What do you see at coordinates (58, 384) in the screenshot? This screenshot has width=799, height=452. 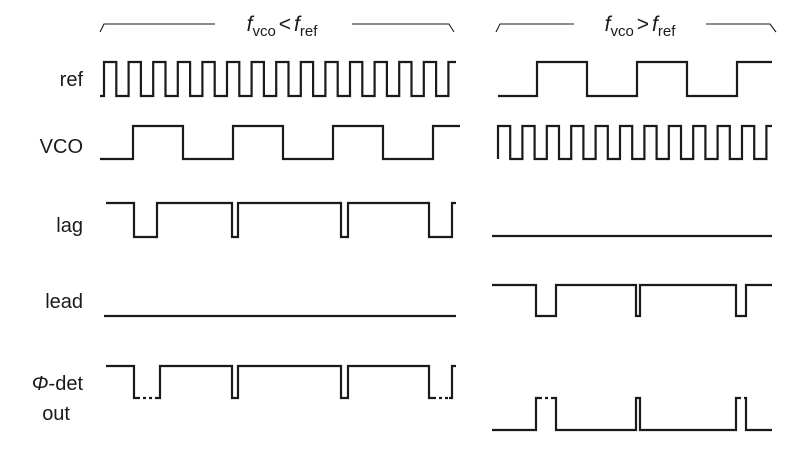 I see `label-phase-detector-out: Φ-det` at bounding box center [58, 384].